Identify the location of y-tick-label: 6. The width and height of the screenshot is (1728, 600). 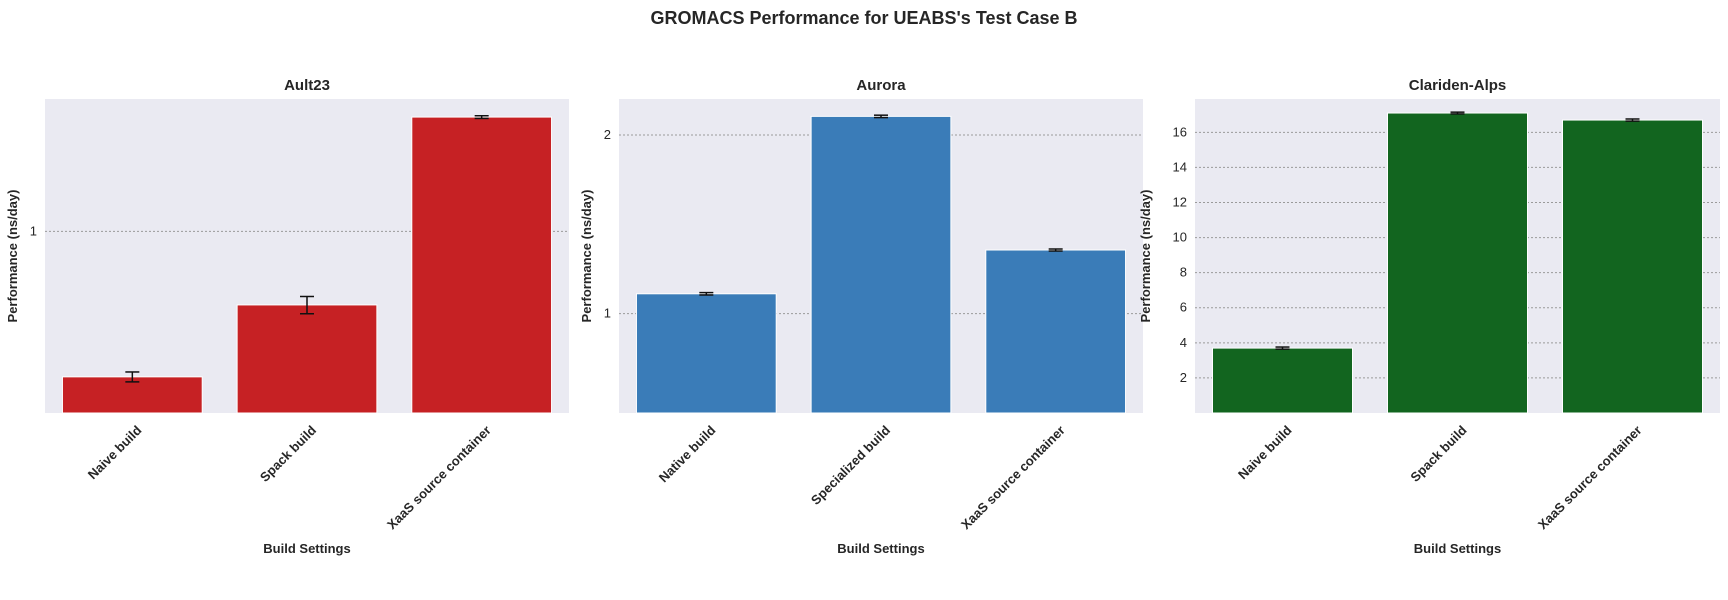
(1183, 307).